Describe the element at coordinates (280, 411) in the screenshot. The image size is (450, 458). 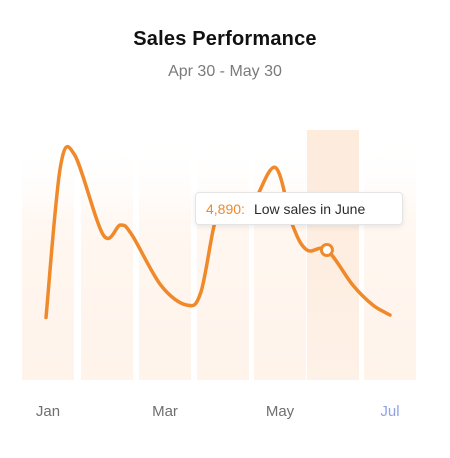
I see `x-tick-may: May` at that location.